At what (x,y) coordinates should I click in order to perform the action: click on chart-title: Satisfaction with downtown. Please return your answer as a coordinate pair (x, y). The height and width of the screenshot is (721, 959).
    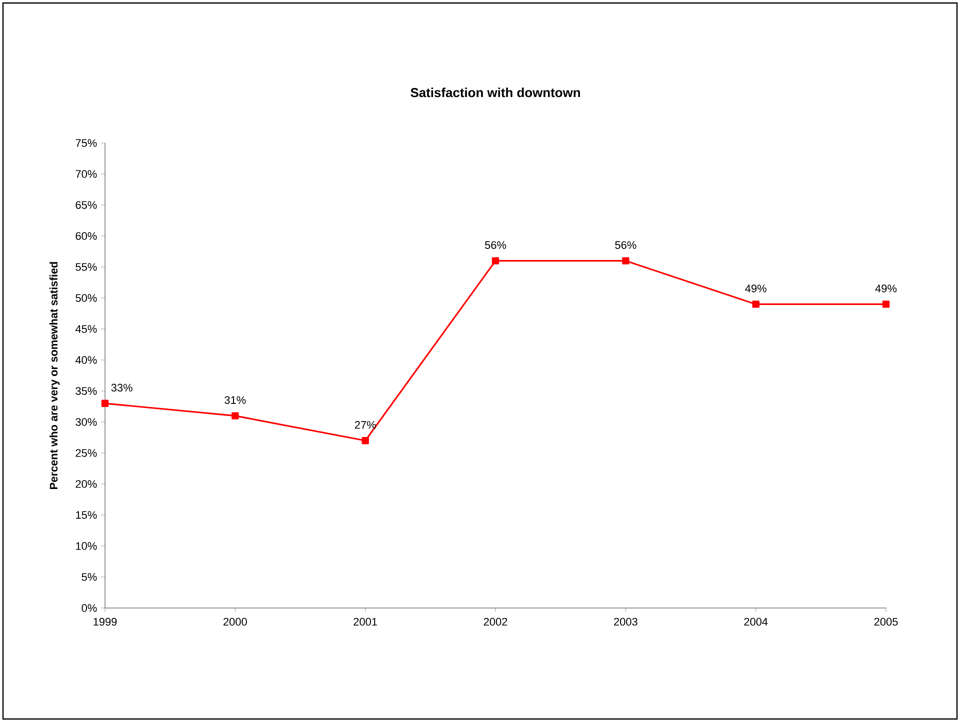
    Looking at the image, I should click on (495, 93).